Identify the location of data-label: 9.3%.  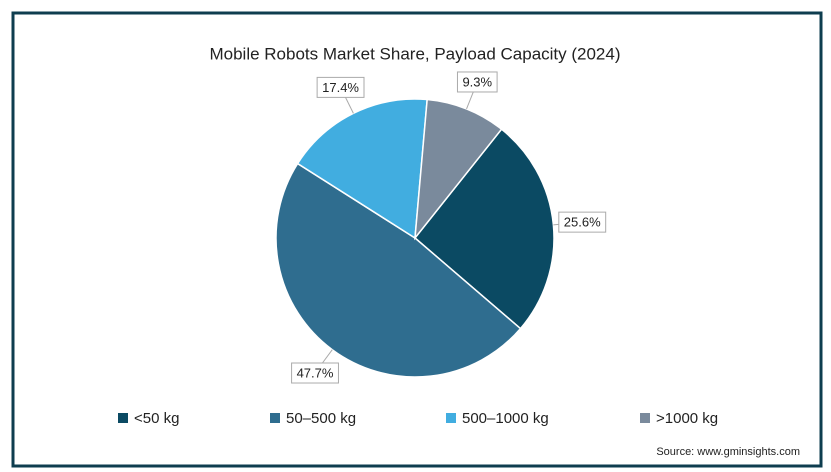
(477, 82).